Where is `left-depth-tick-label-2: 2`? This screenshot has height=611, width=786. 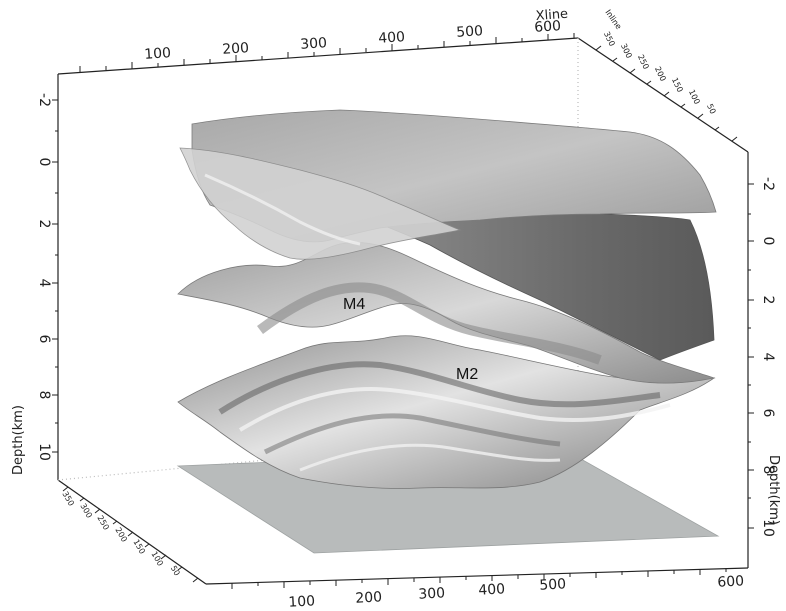 left-depth-tick-label-2: 2 is located at coordinates (44, 224).